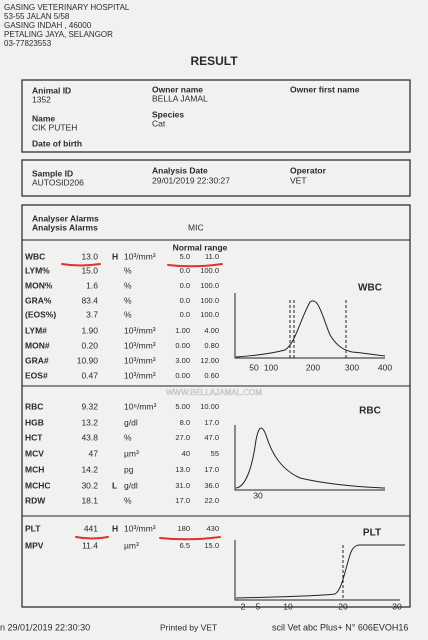  I want to click on row-value: 30.2, so click(89, 485).